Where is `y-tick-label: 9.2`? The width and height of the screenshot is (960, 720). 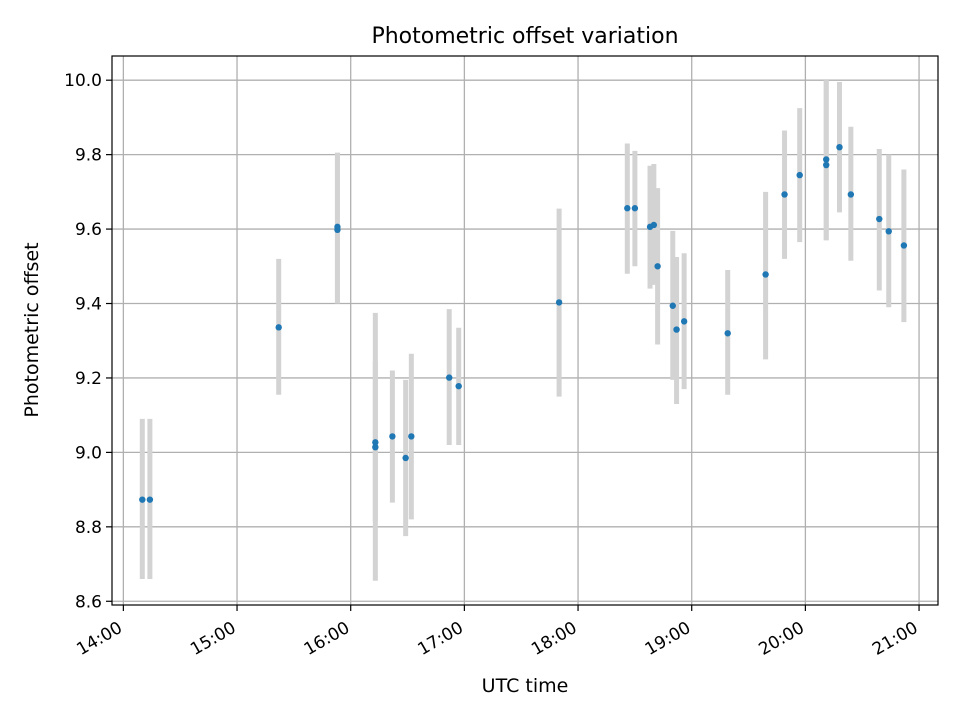
y-tick-label: 9.2 is located at coordinates (88, 379).